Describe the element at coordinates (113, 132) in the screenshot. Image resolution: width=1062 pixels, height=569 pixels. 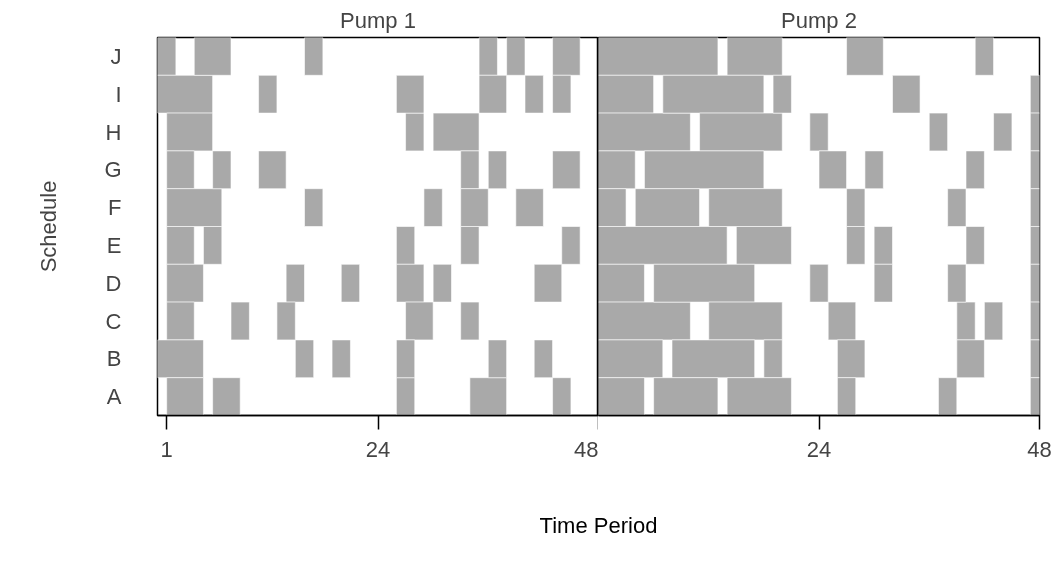
I see `y-tick-label: H` at that location.